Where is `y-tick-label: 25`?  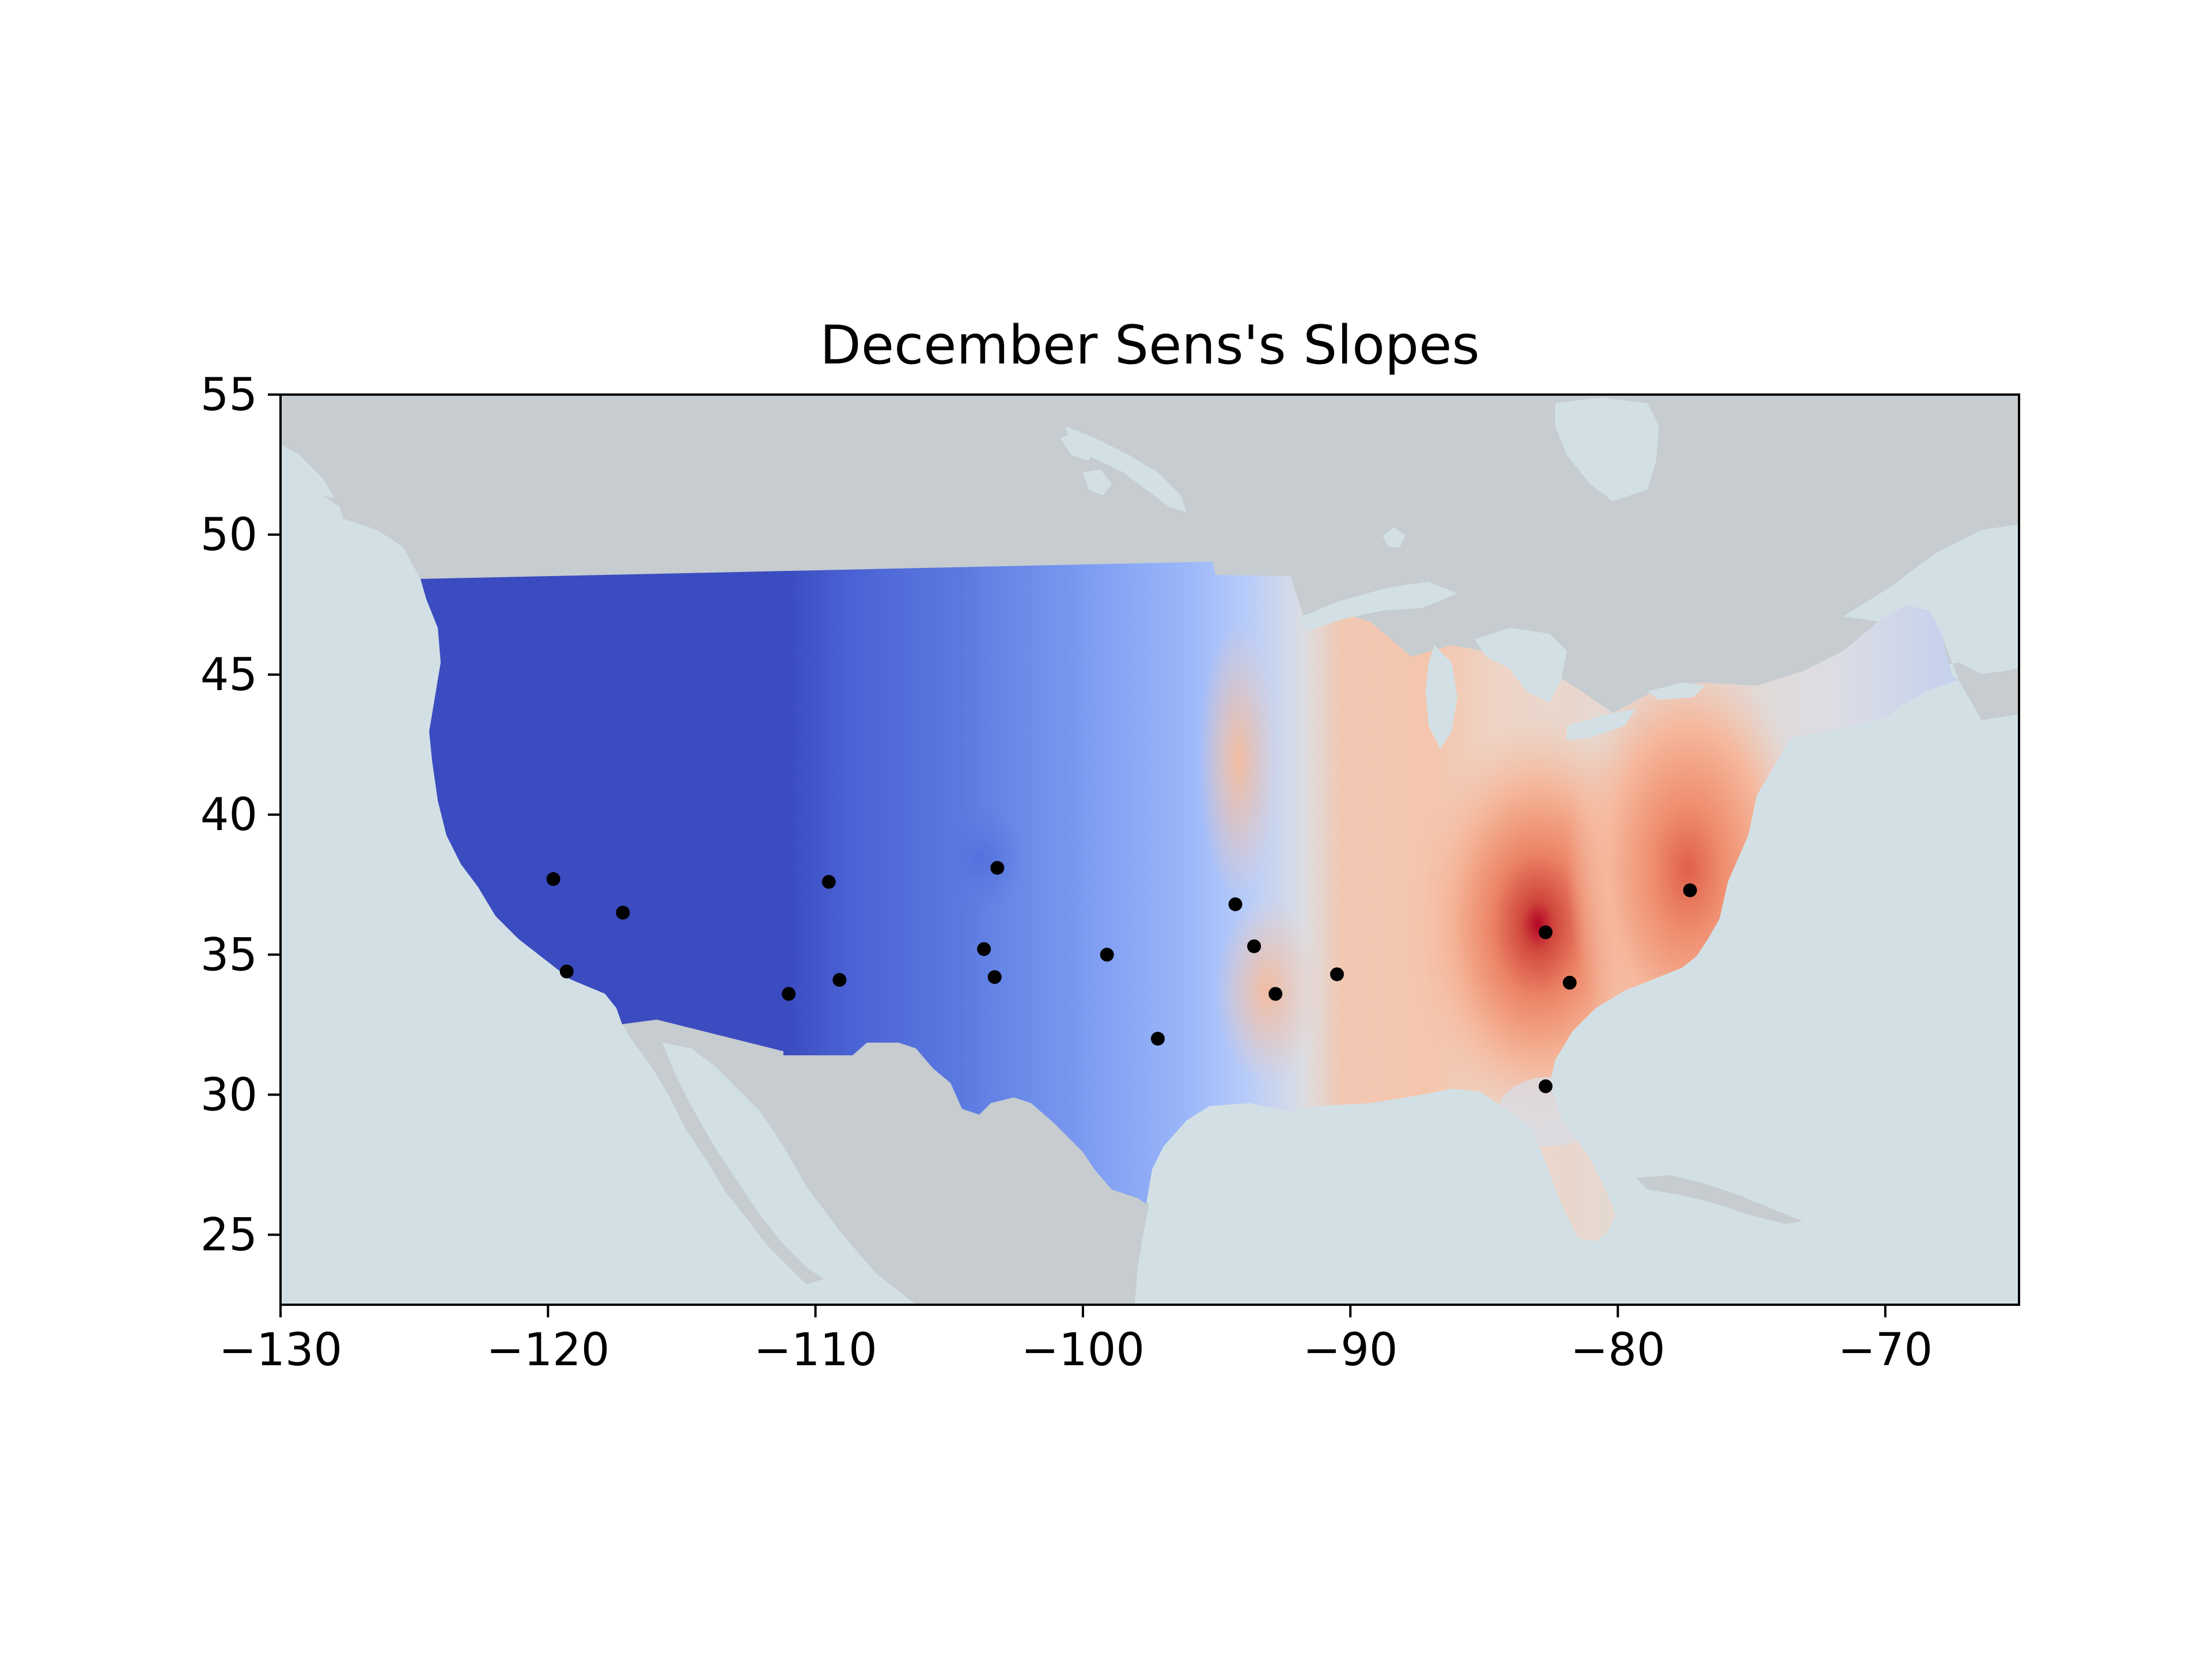 y-tick-label: 25 is located at coordinates (228, 1235).